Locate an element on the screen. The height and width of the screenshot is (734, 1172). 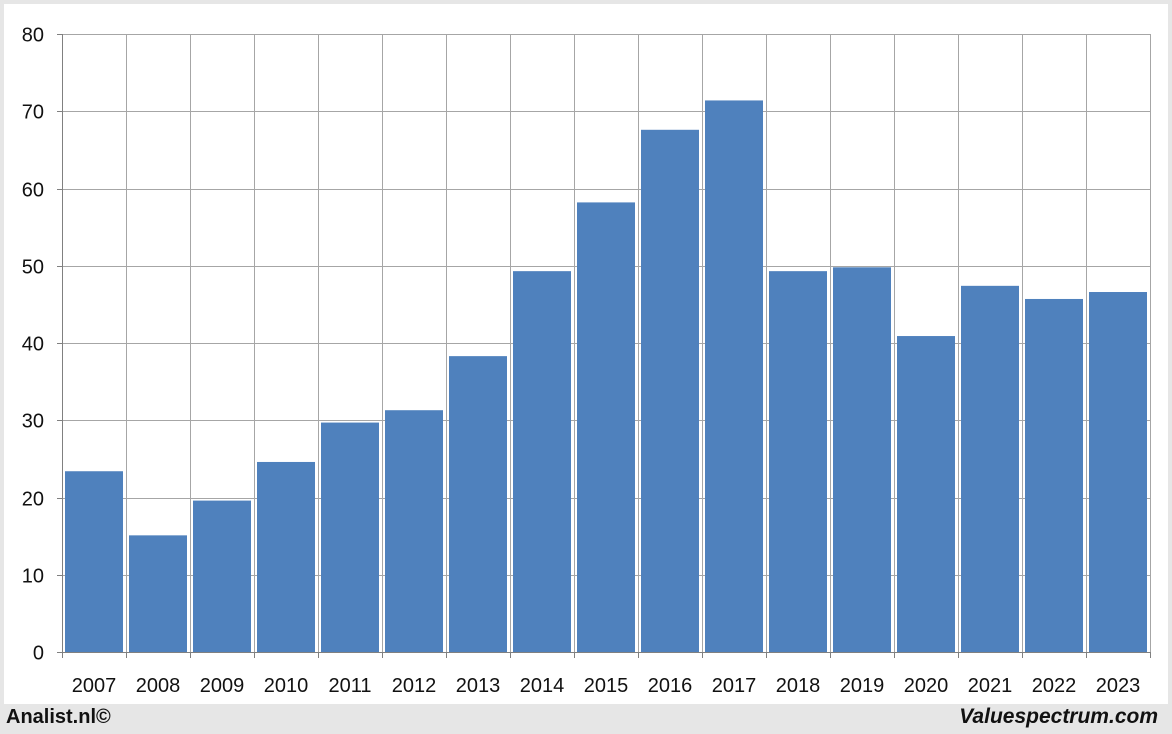
y-tick-label: 40 is located at coordinates (33, 345).